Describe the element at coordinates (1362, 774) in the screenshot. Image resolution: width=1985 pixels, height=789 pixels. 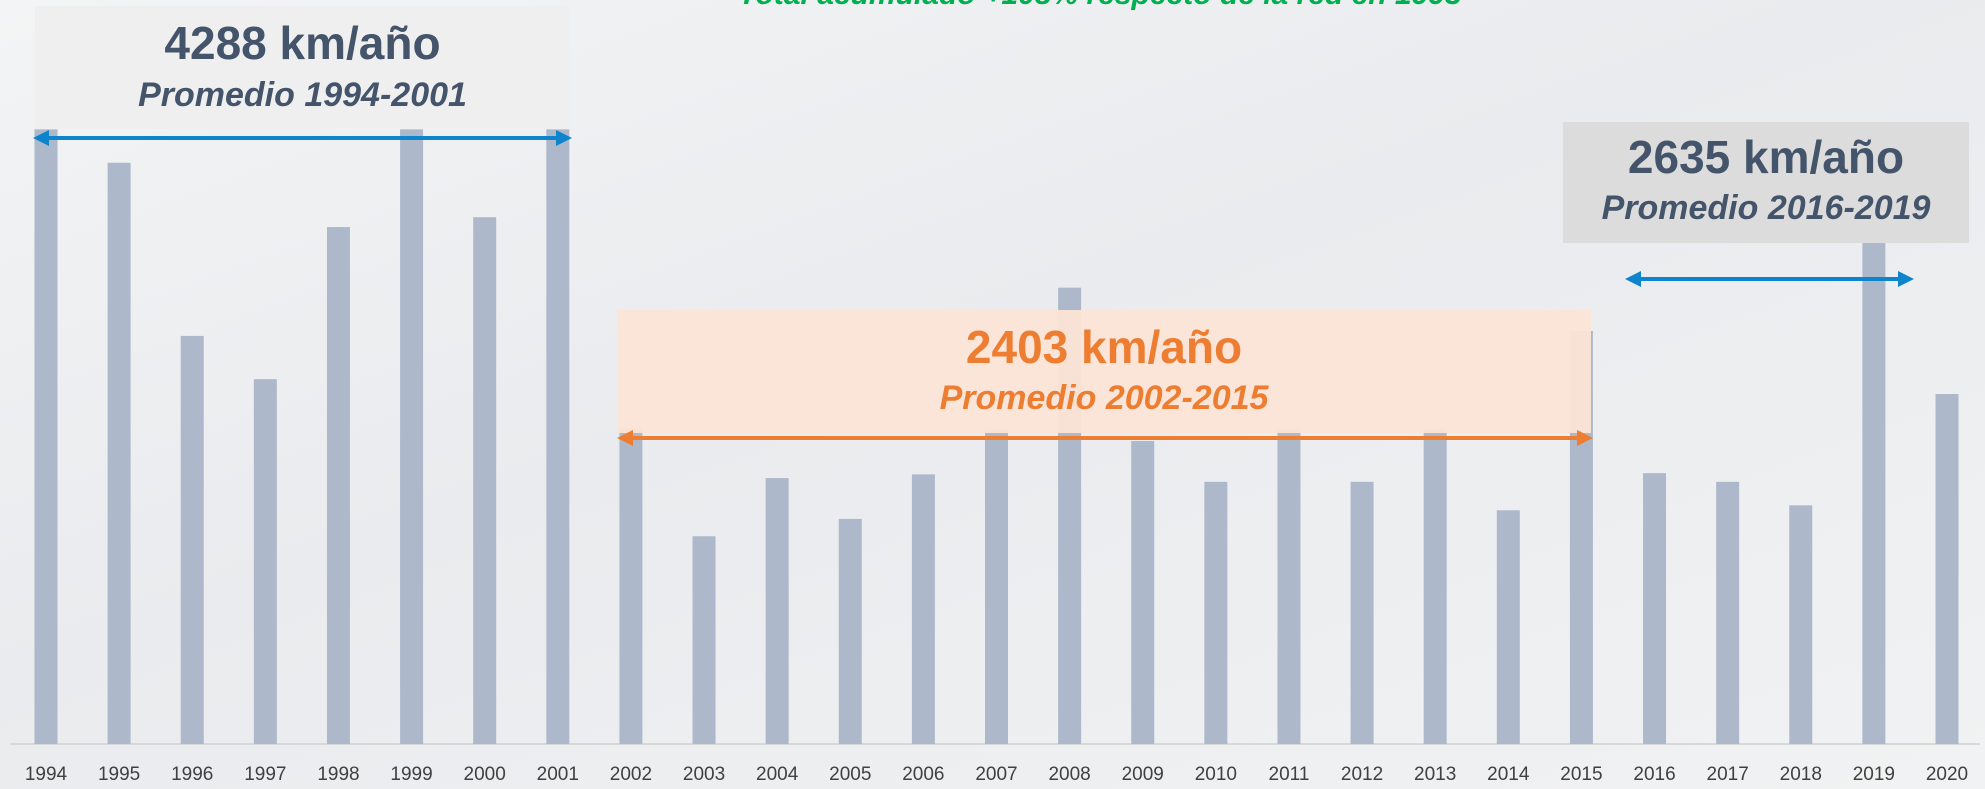
I see `x-tick-label: 2012` at that location.